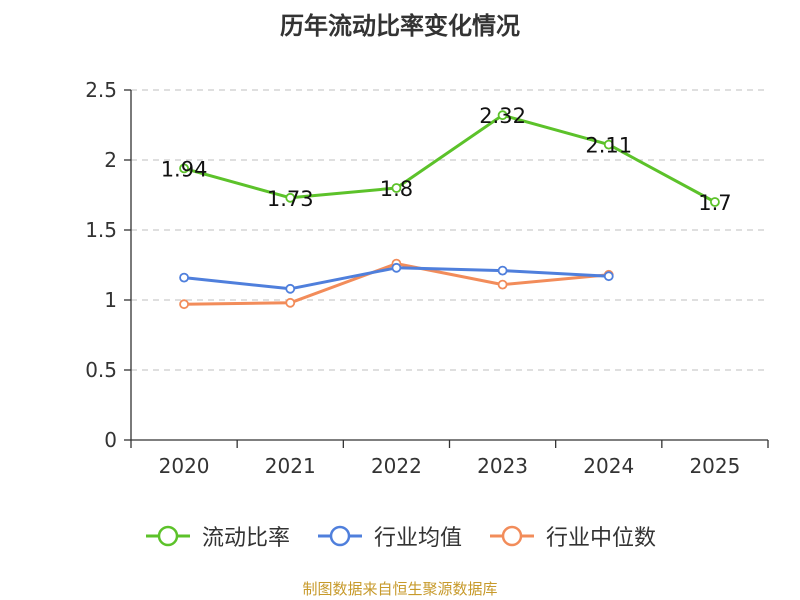 The width and height of the screenshot is (800, 600). I want to click on series-0: 1.94 1.73 1.8 2.32 2.11 1.7, so click(446, 159).